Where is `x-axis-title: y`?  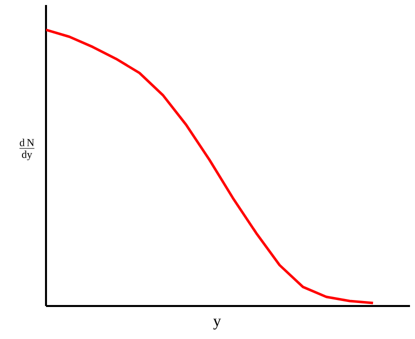 x-axis-title: y is located at coordinates (217, 324).